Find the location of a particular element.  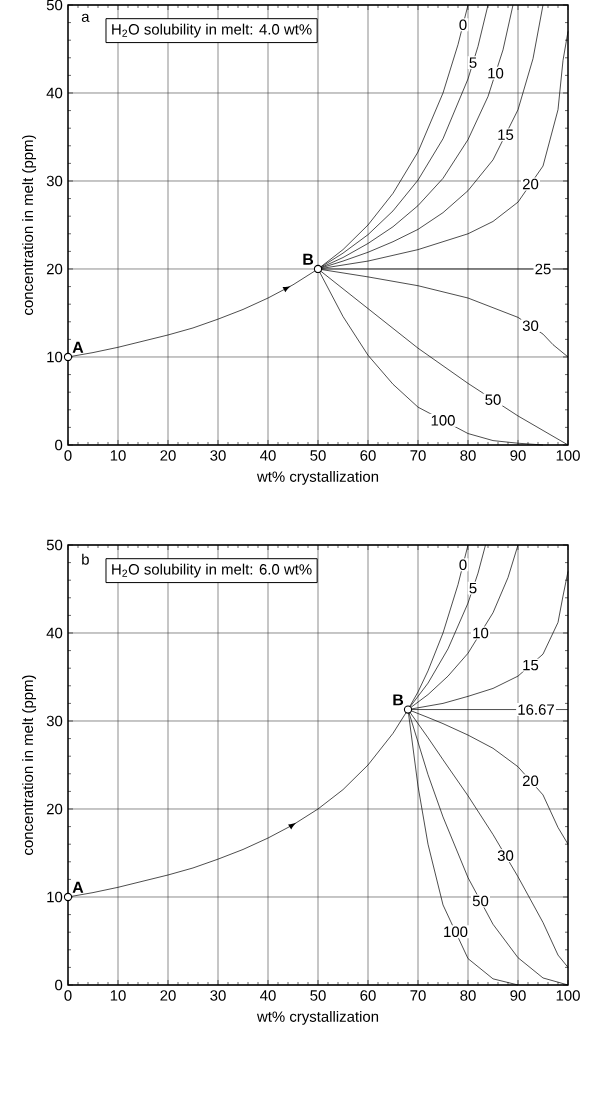

series-label: 30 is located at coordinates (505, 855).